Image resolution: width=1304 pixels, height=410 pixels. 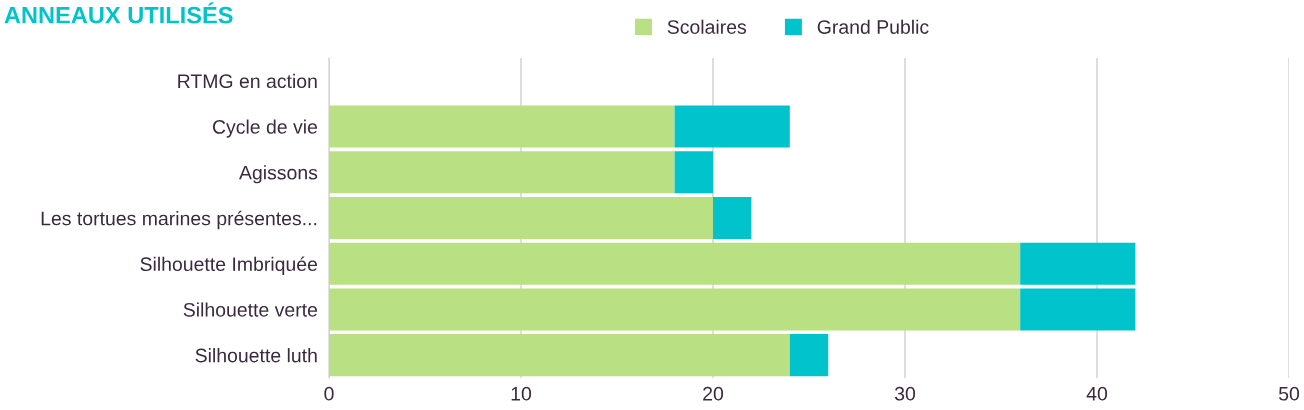 What do you see at coordinates (278, 174) in the screenshot?
I see `y-tick-label: Agissons` at bounding box center [278, 174].